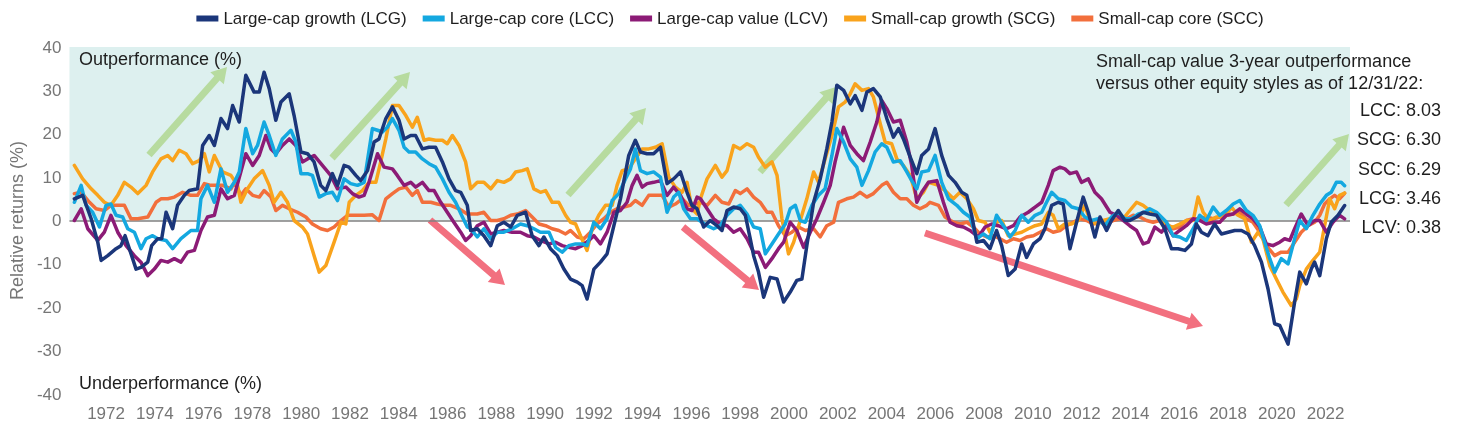  Describe the element at coordinates (52, 90) in the screenshot. I see `y-tick-label: 30` at that location.